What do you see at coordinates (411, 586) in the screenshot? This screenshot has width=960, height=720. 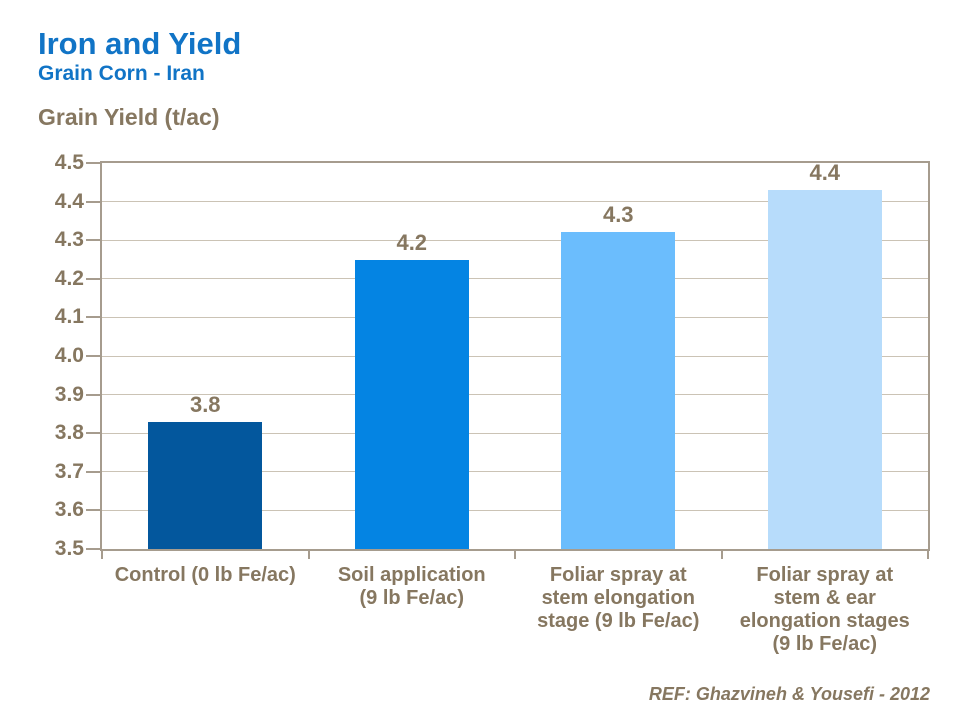 I see `x-category-label: Soil application (9 lb Fe/ac)` at bounding box center [411, 586].